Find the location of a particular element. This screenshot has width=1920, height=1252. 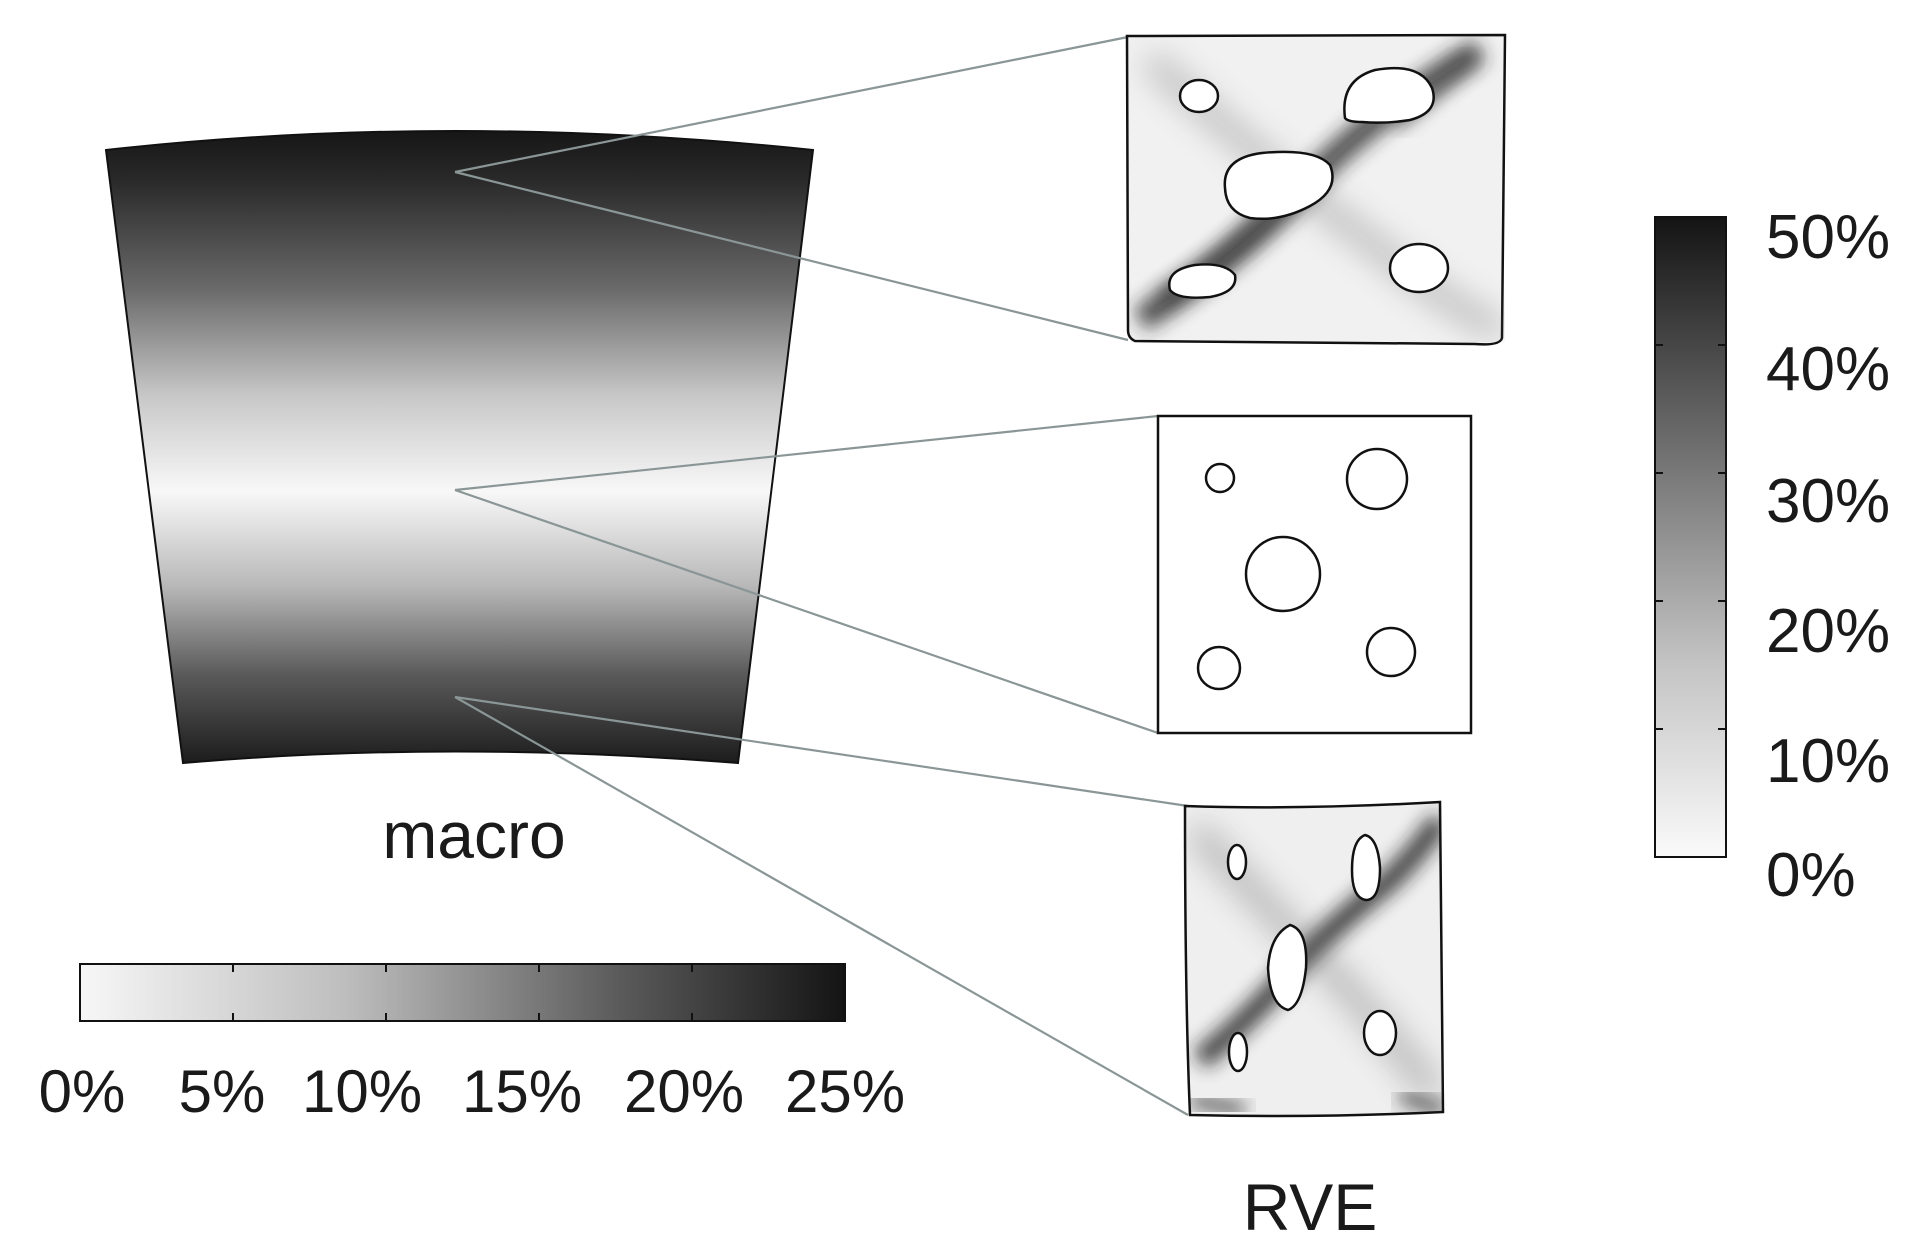

macro-colorbar-tick-label: 10% is located at coordinates (362, 1091).